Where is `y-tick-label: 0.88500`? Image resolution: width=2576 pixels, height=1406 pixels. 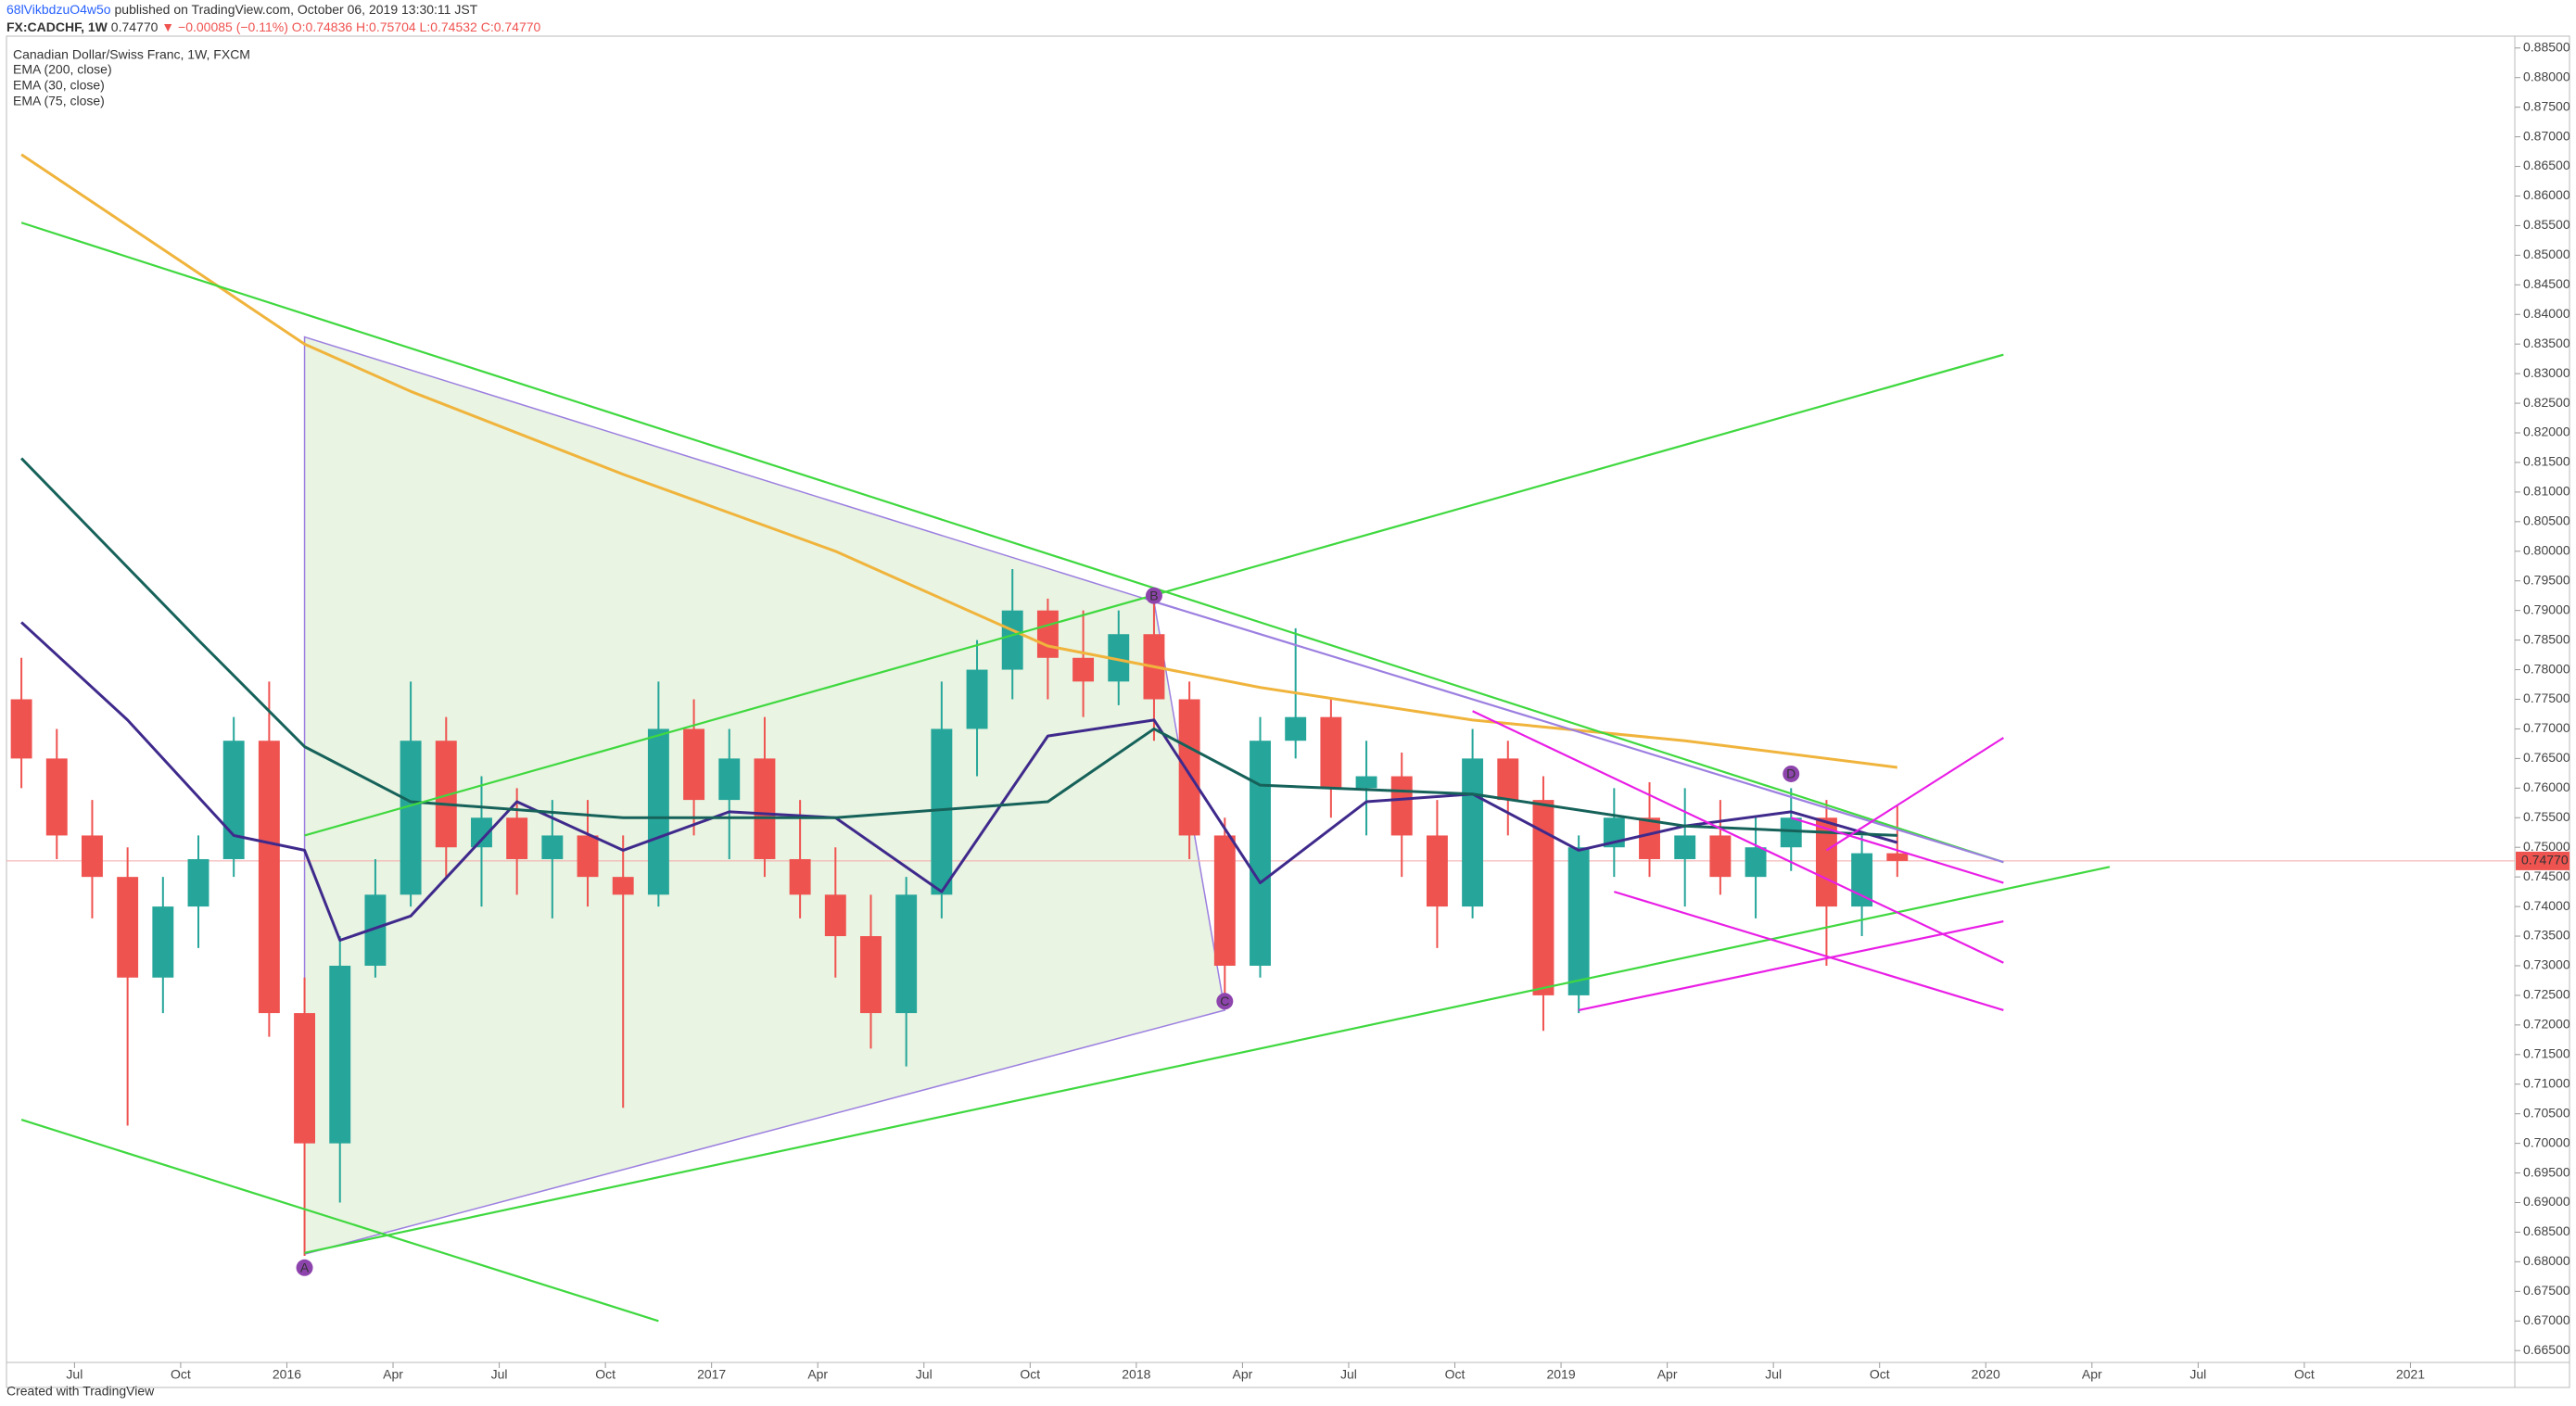 y-tick-label: 0.88500 is located at coordinates (2546, 46).